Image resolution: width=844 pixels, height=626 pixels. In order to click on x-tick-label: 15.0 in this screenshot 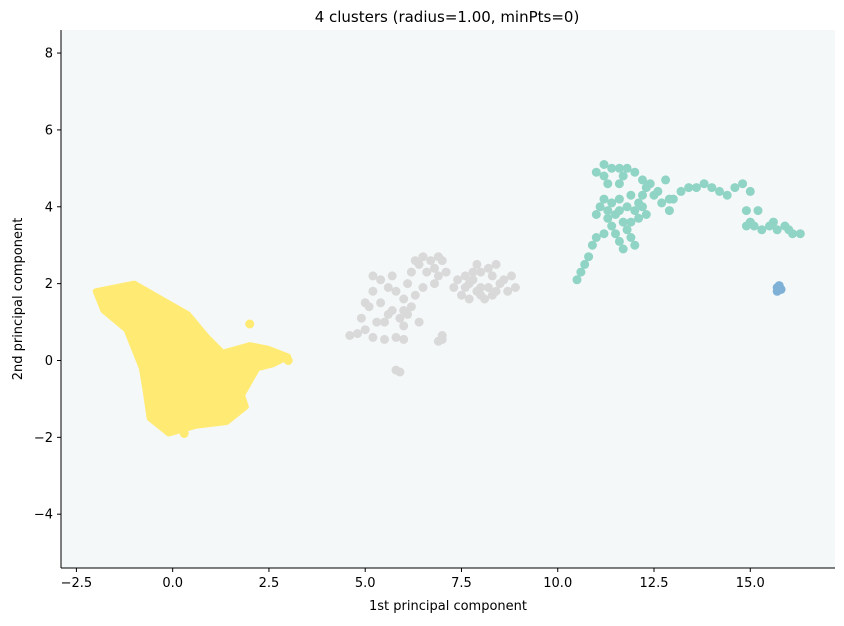, I will do `click(750, 583)`.